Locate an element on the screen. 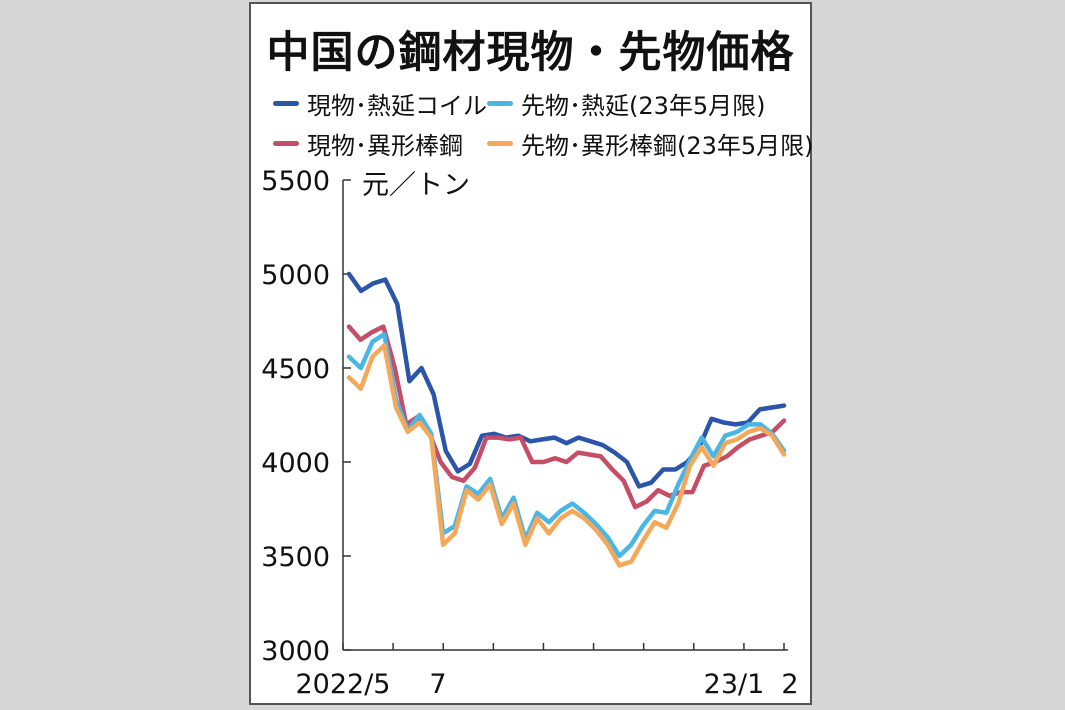  legend-item-futures-rebar: 先物･異形棒鋼(23年5月限) is located at coordinates (650, 143).